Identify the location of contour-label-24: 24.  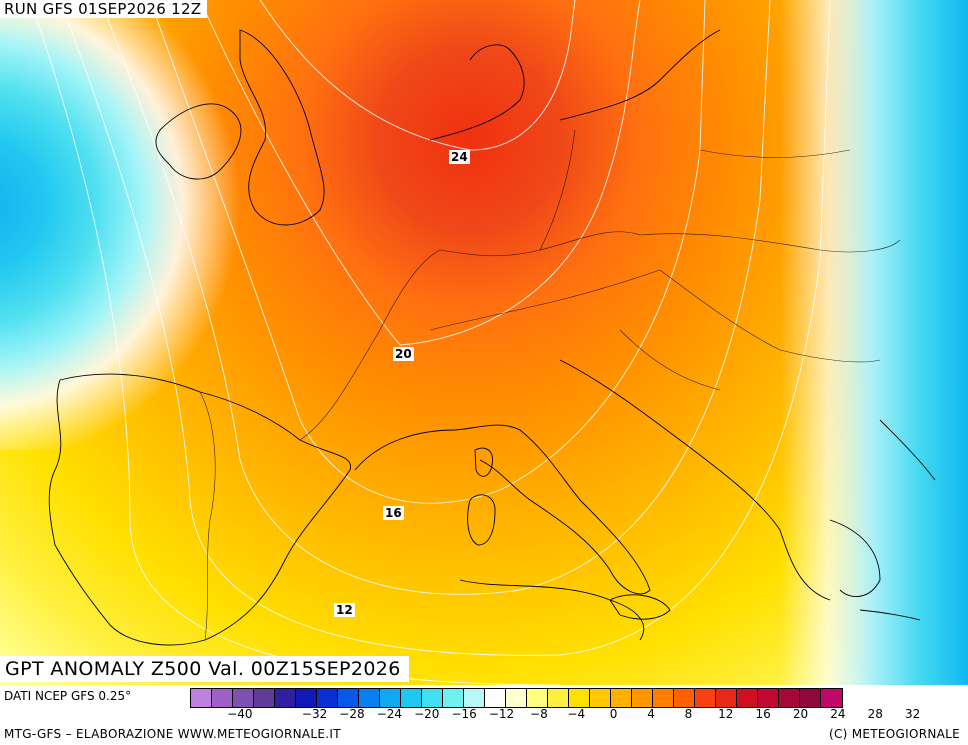
(459, 157).